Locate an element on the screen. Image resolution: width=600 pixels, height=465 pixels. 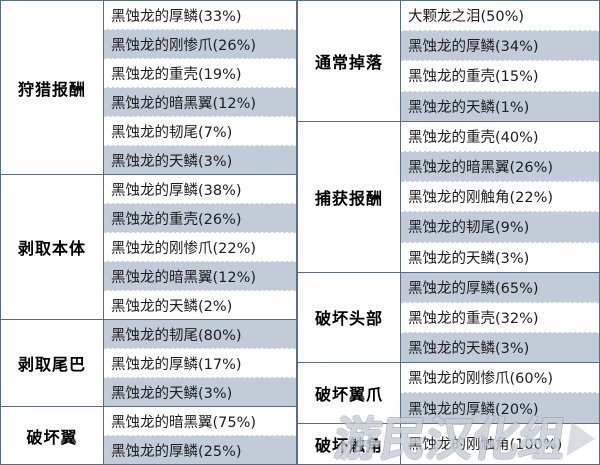
item-row: 黑蚀龙的刚惨爪(22%) is located at coordinates (200, 246).